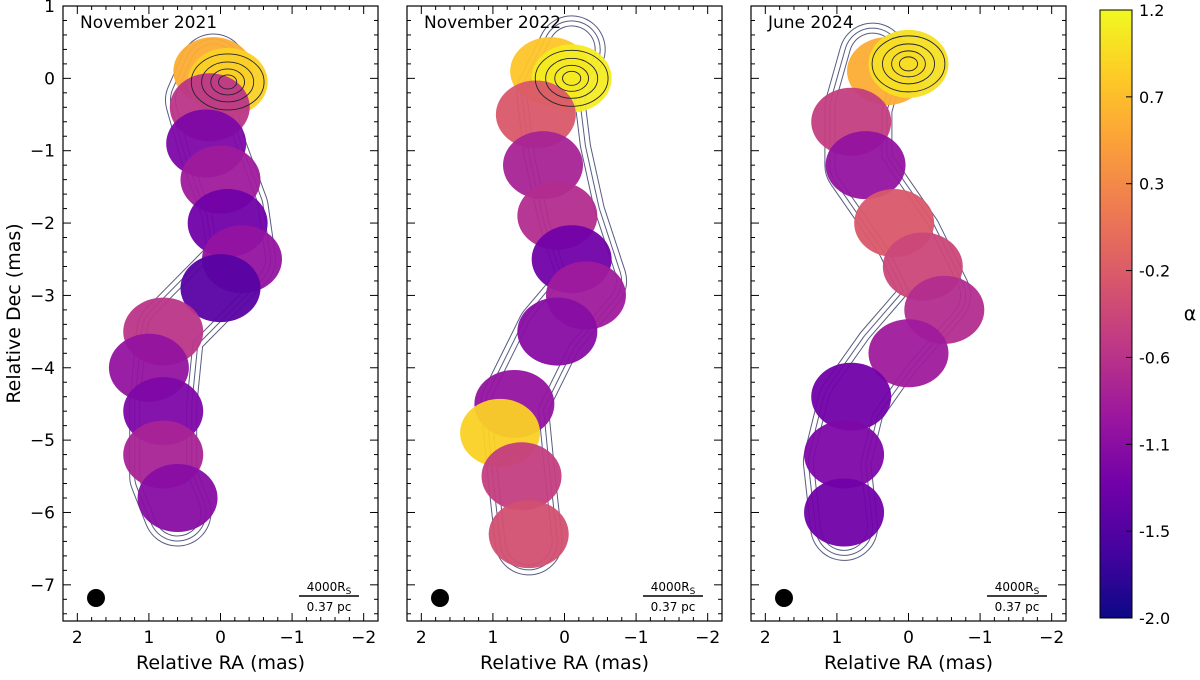 Image resolution: width=1200 pixels, height=680 pixels. What do you see at coordinates (42, 152) in the screenshot?
I see `y-tick-label: −1` at bounding box center [42, 152].